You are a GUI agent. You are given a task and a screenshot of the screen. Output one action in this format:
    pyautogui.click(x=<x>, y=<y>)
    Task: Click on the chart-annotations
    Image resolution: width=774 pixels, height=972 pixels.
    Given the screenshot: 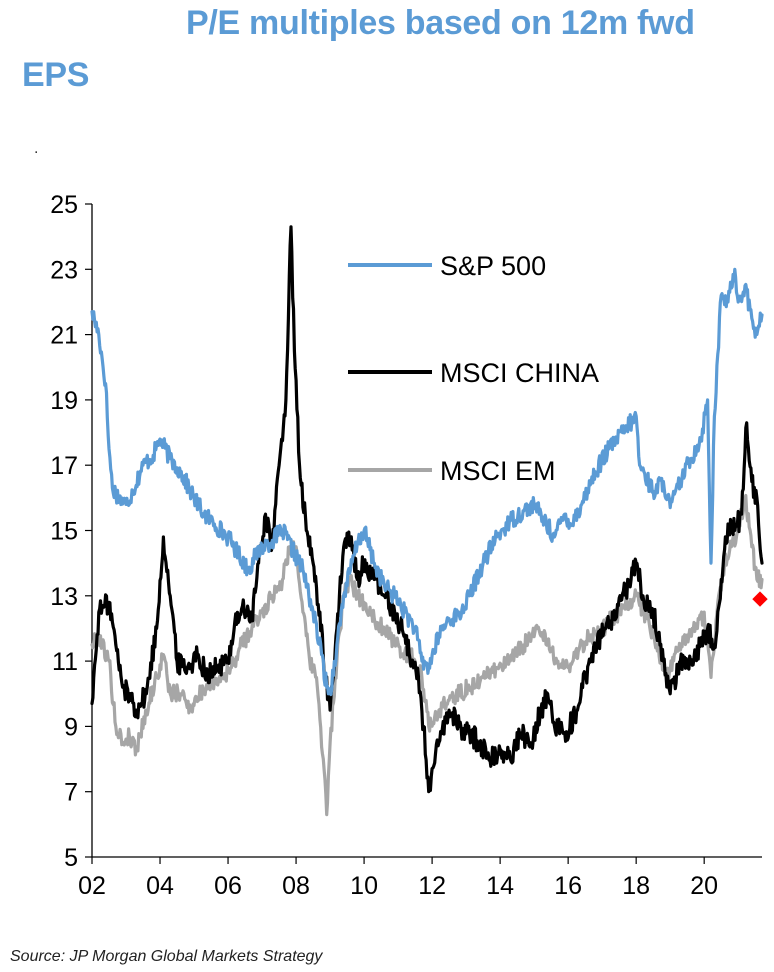 What is the action you would take?
    pyautogui.click(x=760, y=599)
    